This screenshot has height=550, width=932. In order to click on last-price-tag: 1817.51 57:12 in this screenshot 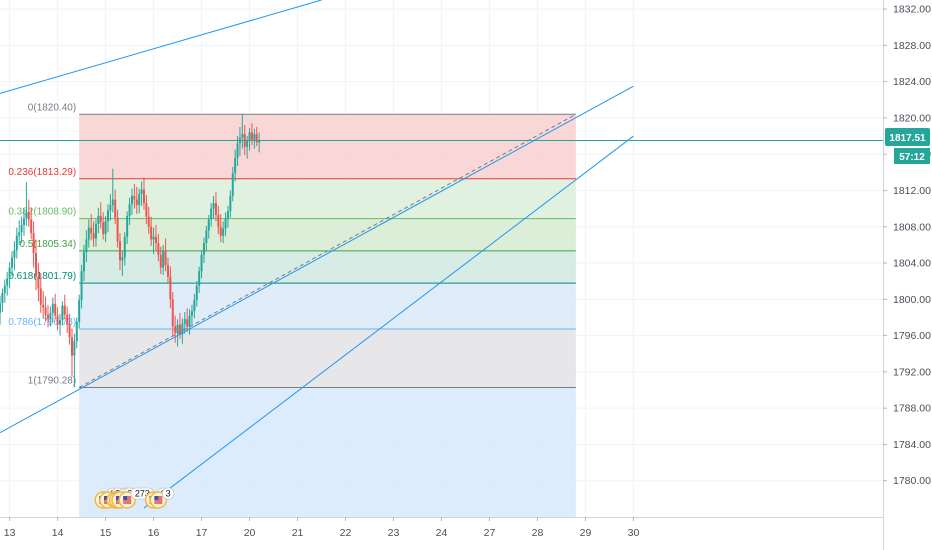, I will do `click(907, 146)`.